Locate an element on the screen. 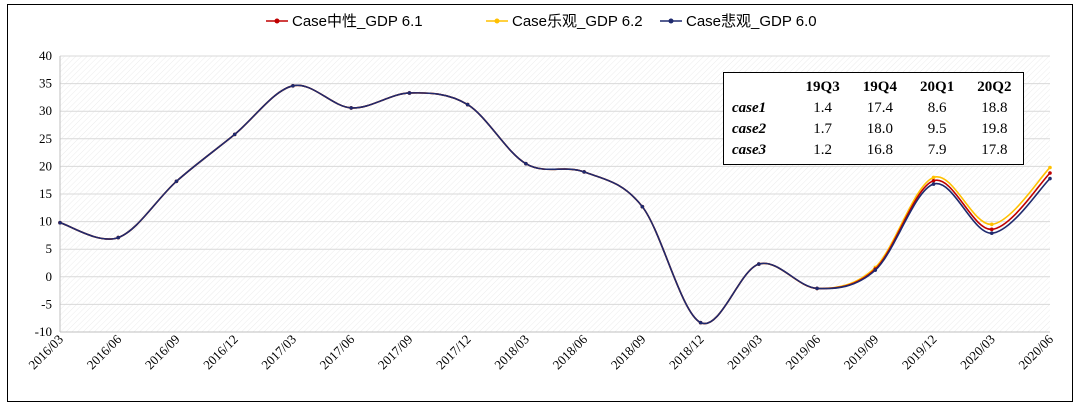 This screenshot has height=407, width=1080. x-tick-label: 2016/12 is located at coordinates (220, 352).